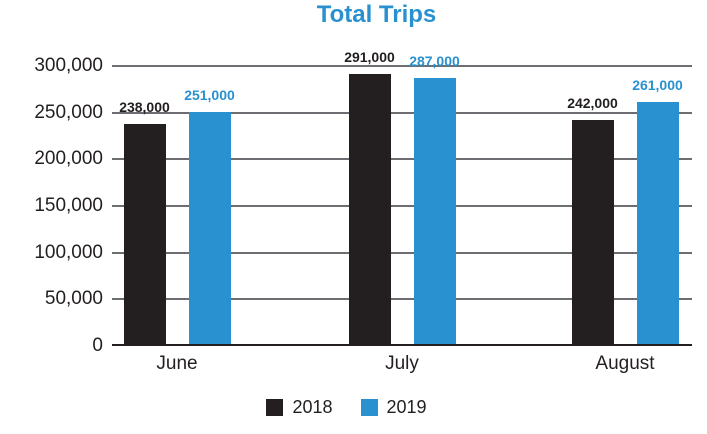  I want to click on bar-value-label-2019-june: 251,000, so click(209, 94).